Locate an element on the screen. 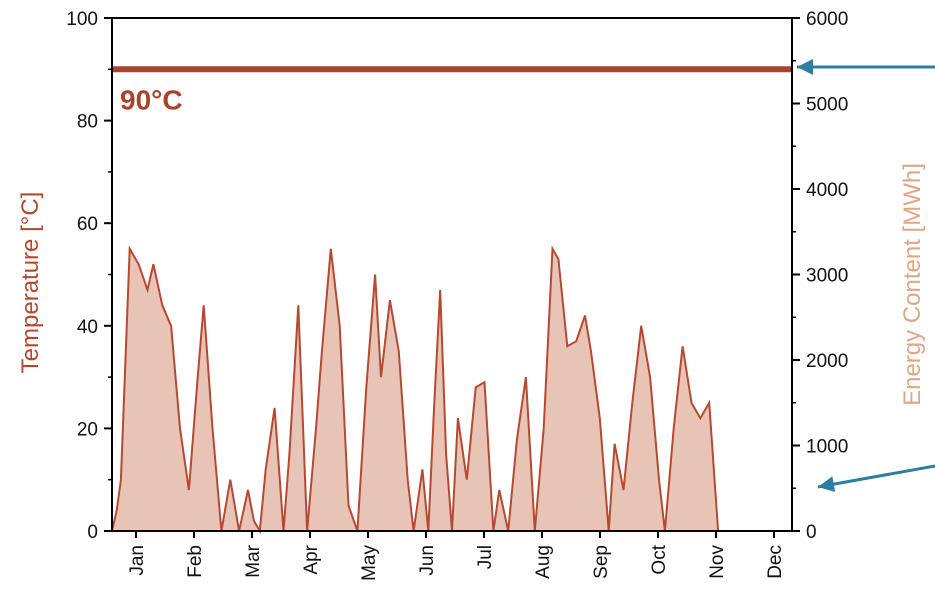 This screenshot has height=609, width=935. left-tick-label-80: 80 is located at coordinates (87, 122).